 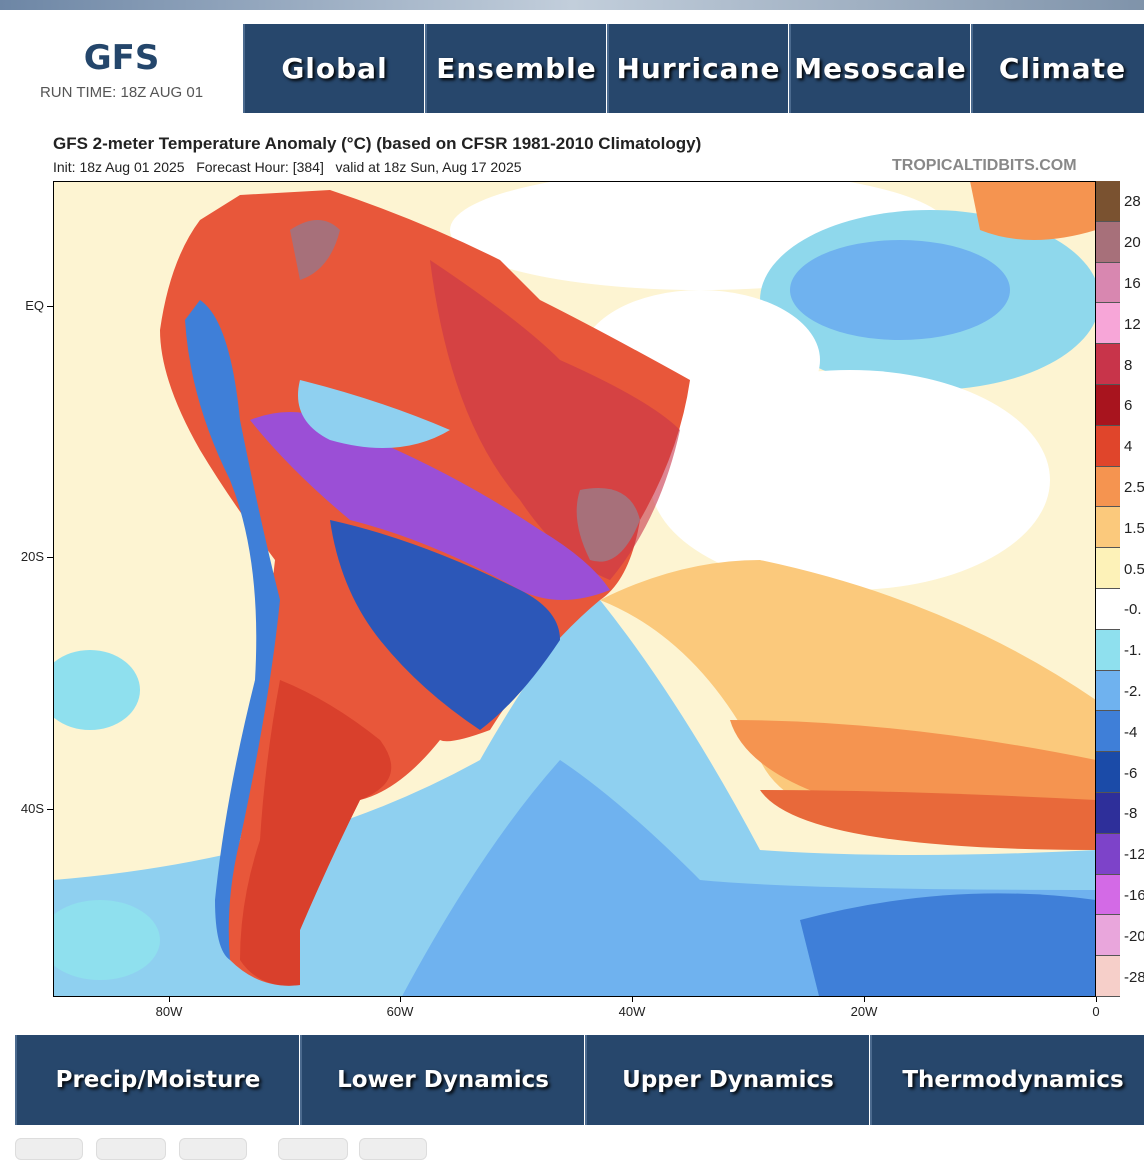 I want to click on colorbar-label: 6, so click(x=1128, y=406).